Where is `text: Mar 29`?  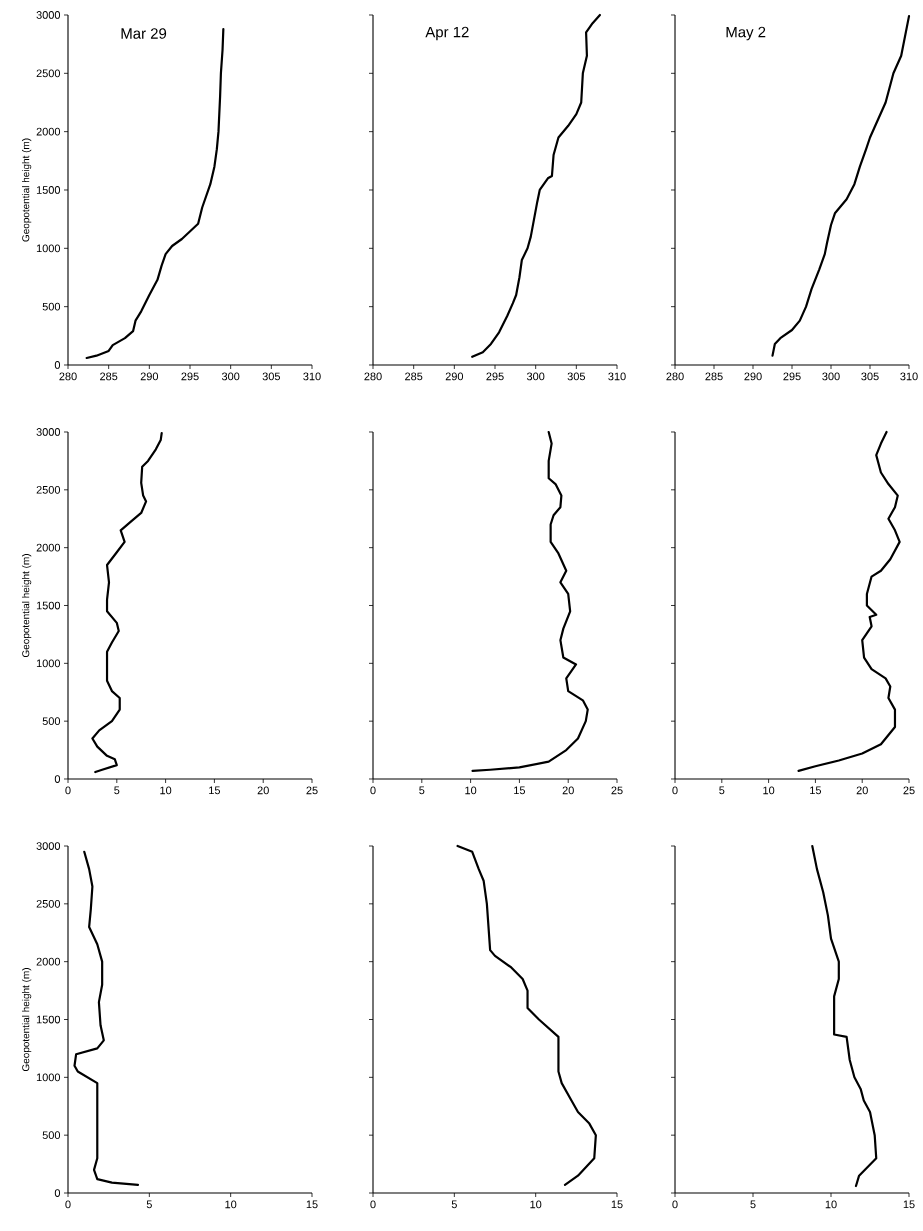
text: Mar 29 is located at coordinates (144, 33).